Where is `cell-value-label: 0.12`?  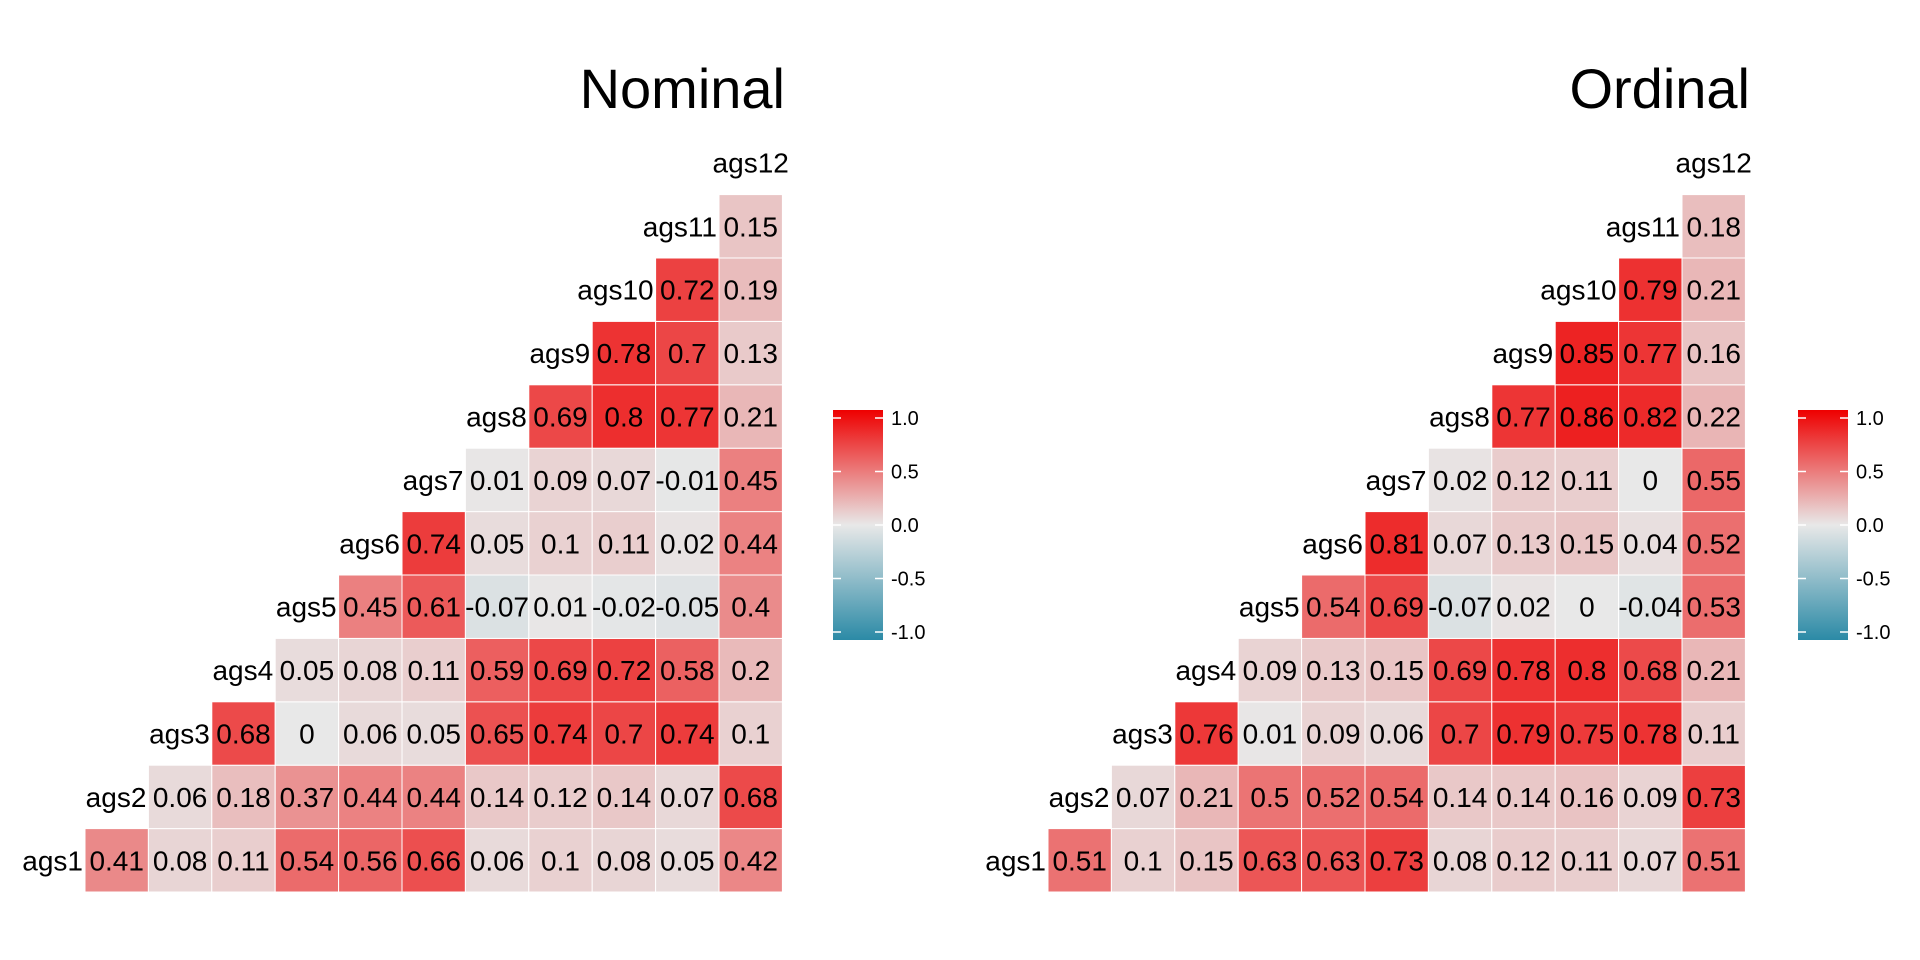
cell-value-label: 0.12 is located at coordinates (560, 797).